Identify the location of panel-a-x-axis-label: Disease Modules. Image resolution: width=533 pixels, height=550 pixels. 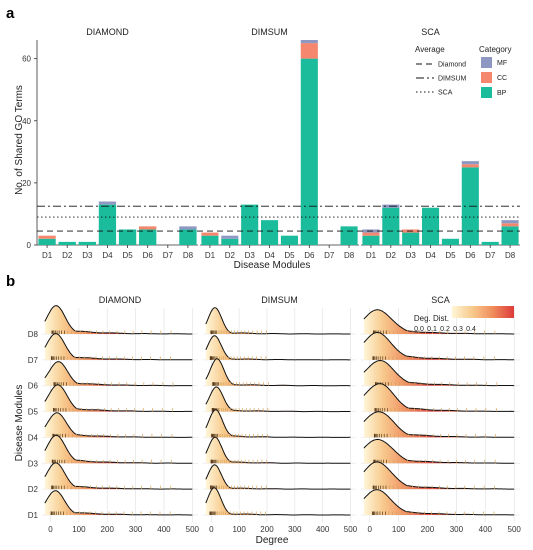
(272, 265).